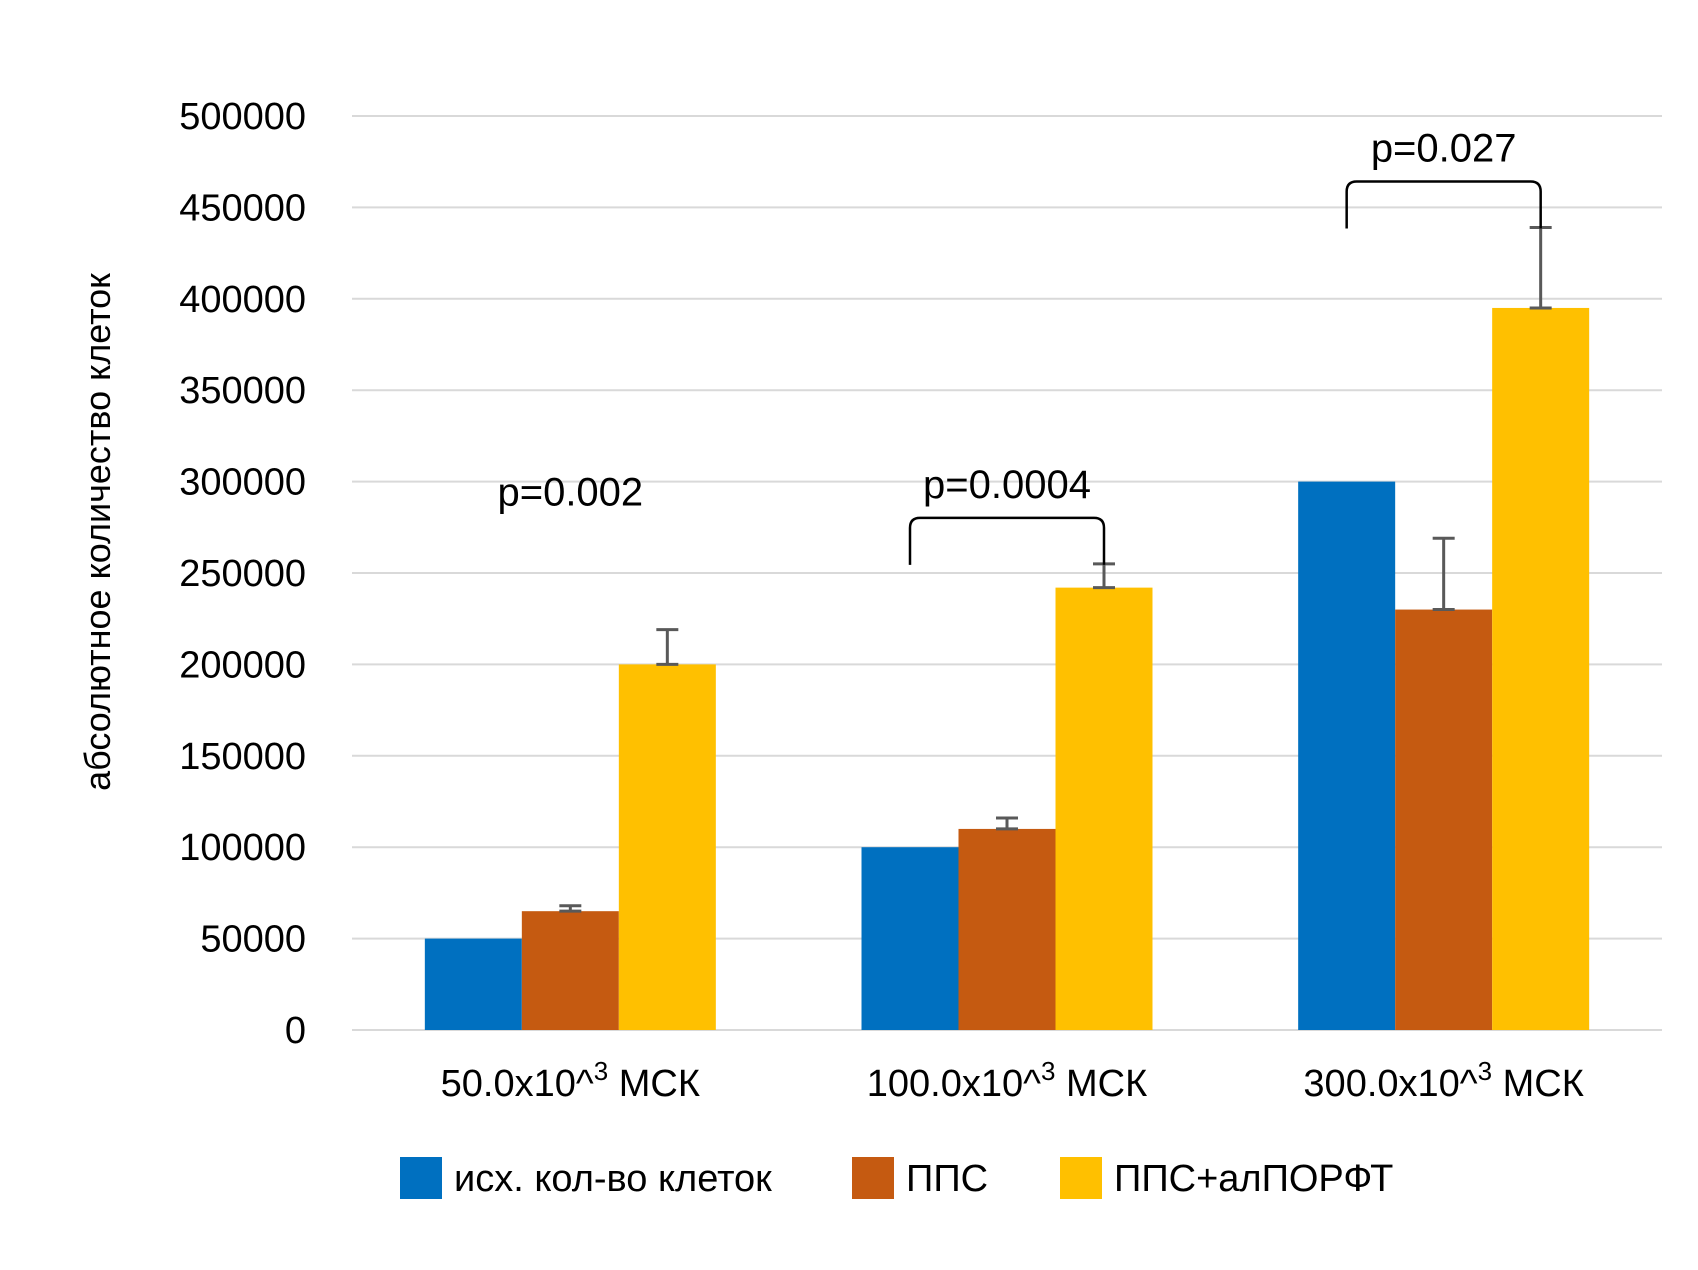  I want to click on x-category-base: 50.0x10^, so click(517, 1084).